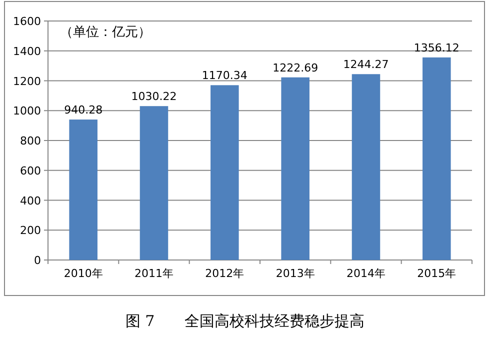 The width and height of the screenshot is (490, 340). I want to click on data-label: 940.28, so click(83, 110).